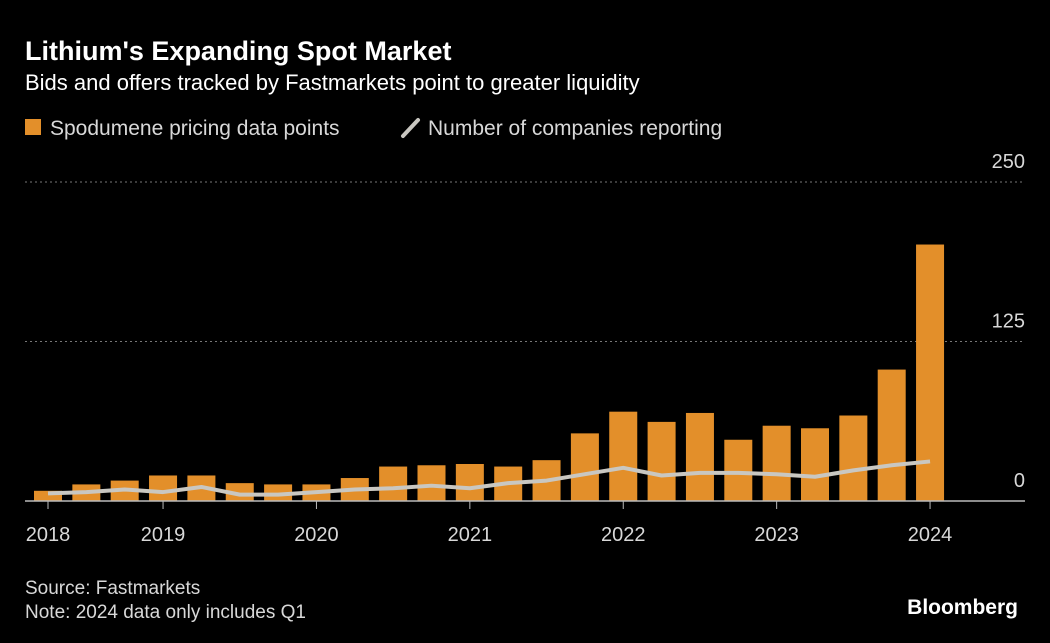  What do you see at coordinates (470, 535) in the screenshot?
I see `x-tick-label: 2021` at bounding box center [470, 535].